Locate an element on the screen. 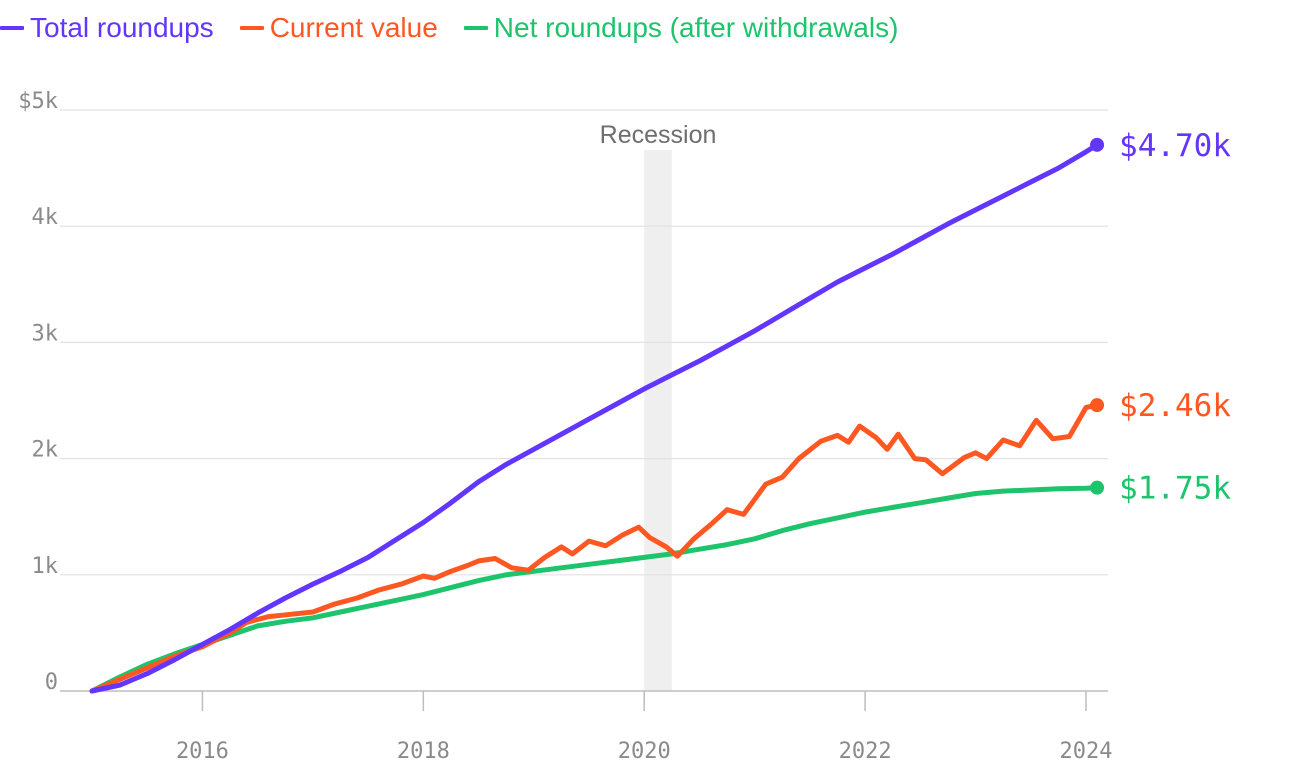 Image resolution: width=1292 pixels, height=777 pixels. x-tick-label: 2020 is located at coordinates (644, 751).